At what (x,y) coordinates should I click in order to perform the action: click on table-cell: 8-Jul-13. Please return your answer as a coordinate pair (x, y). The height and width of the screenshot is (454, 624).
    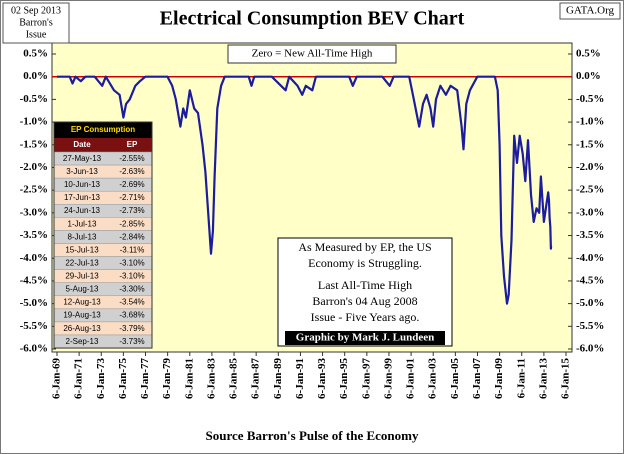
    Looking at the image, I should click on (82, 236).